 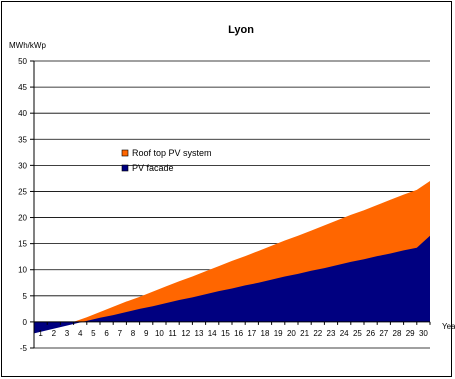 What do you see at coordinates (199, 333) in the screenshot?
I see `x-tick-label: 13` at bounding box center [199, 333].